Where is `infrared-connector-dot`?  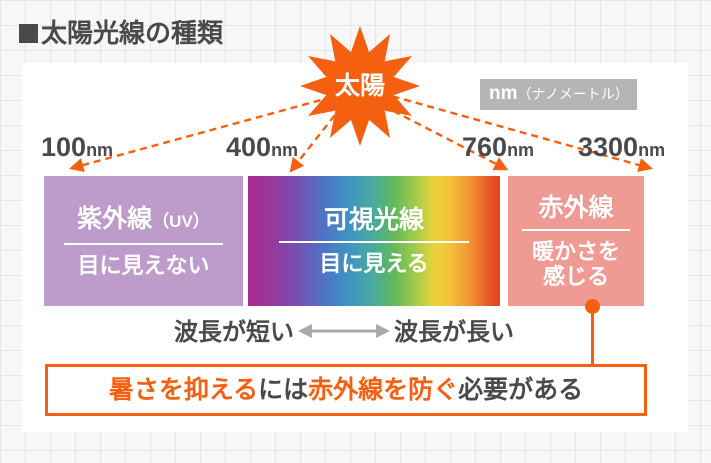 infrared-connector-dot is located at coordinates (592, 306).